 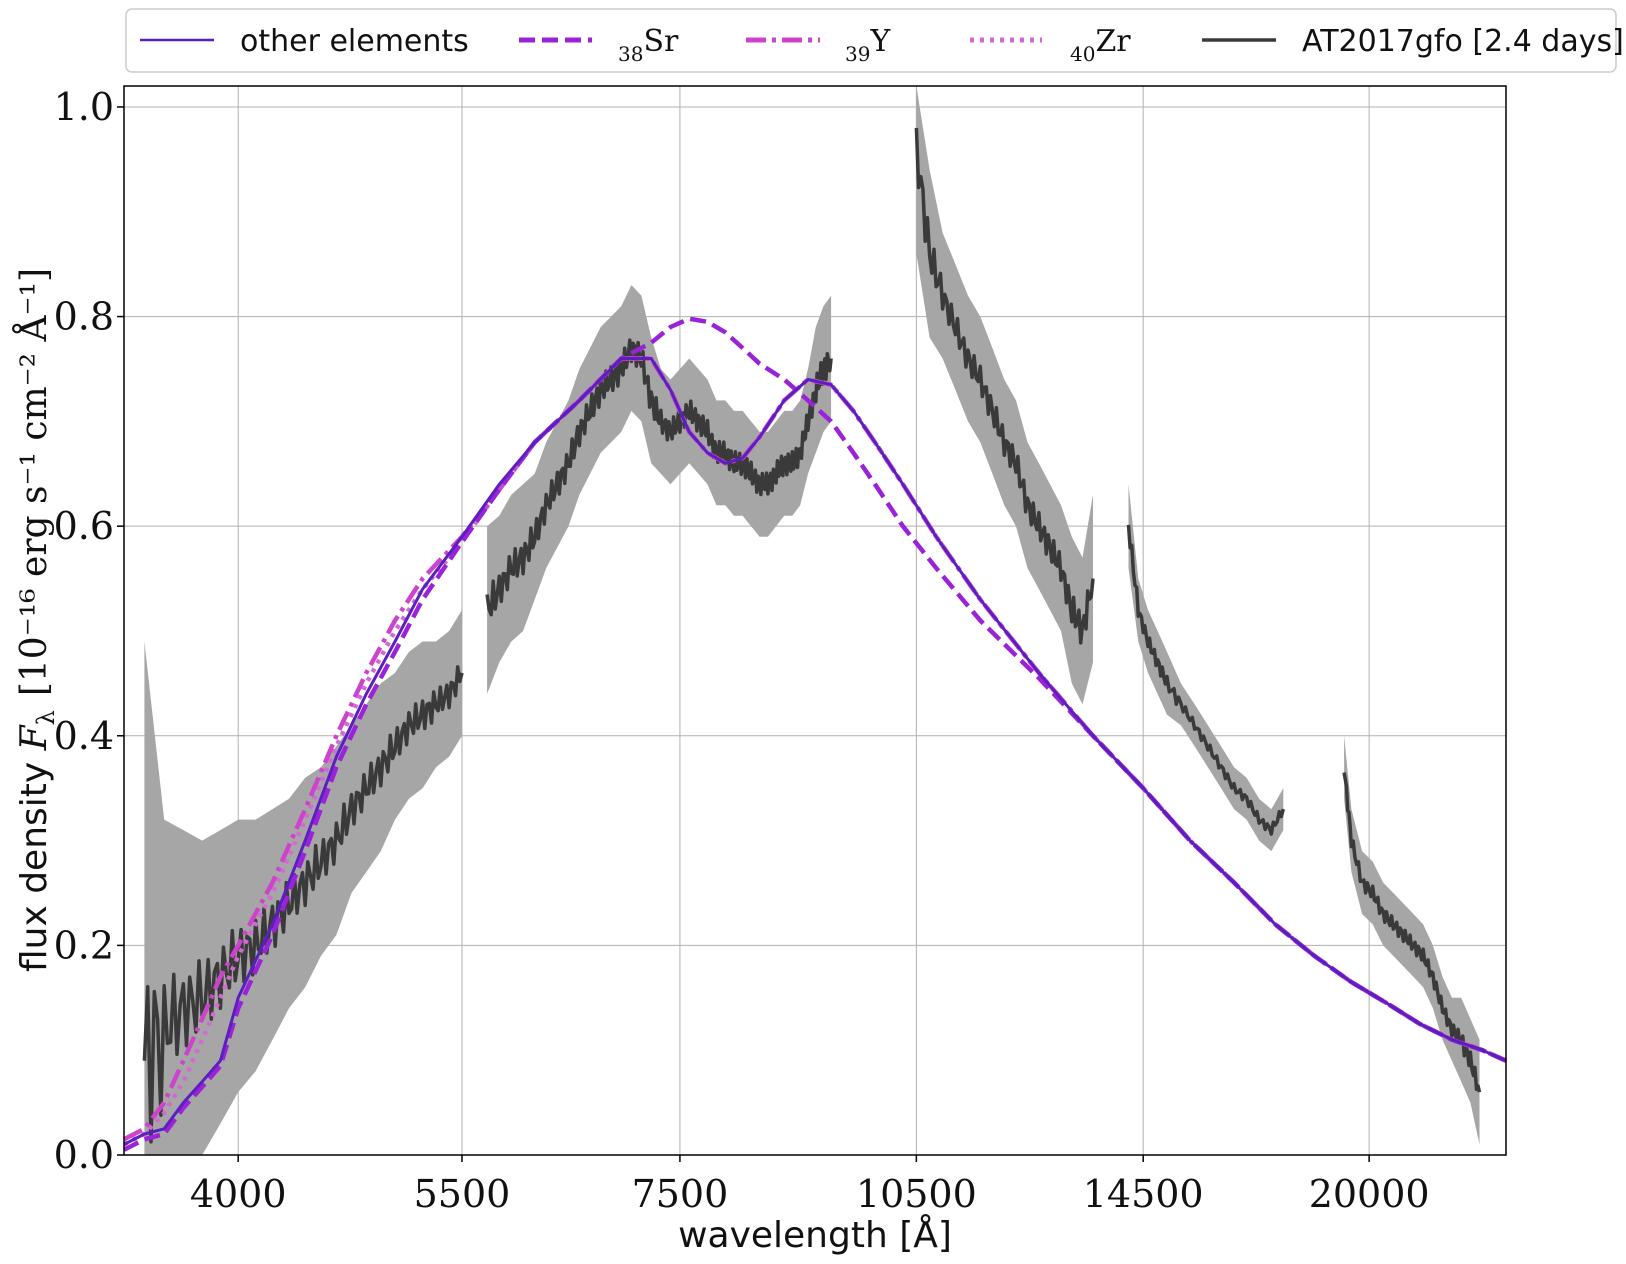 What do you see at coordinates (84, 1155) in the screenshot?
I see `y-tick-label: 0.0` at bounding box center [84, 1155].